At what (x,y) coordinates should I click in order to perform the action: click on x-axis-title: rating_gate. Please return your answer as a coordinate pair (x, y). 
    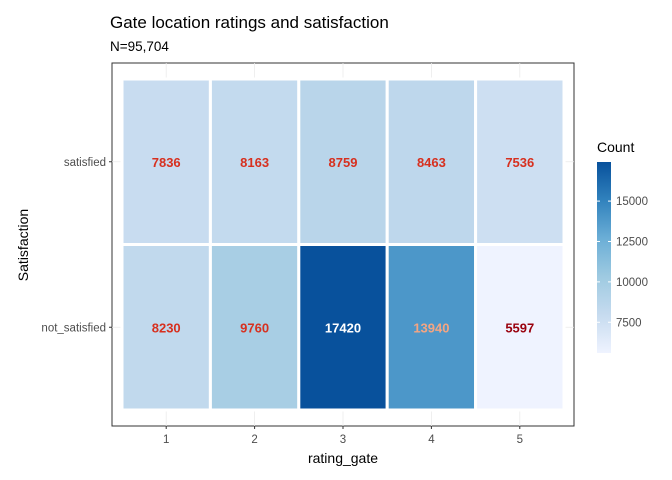
    Looking at the image, I should click on (343, 458).